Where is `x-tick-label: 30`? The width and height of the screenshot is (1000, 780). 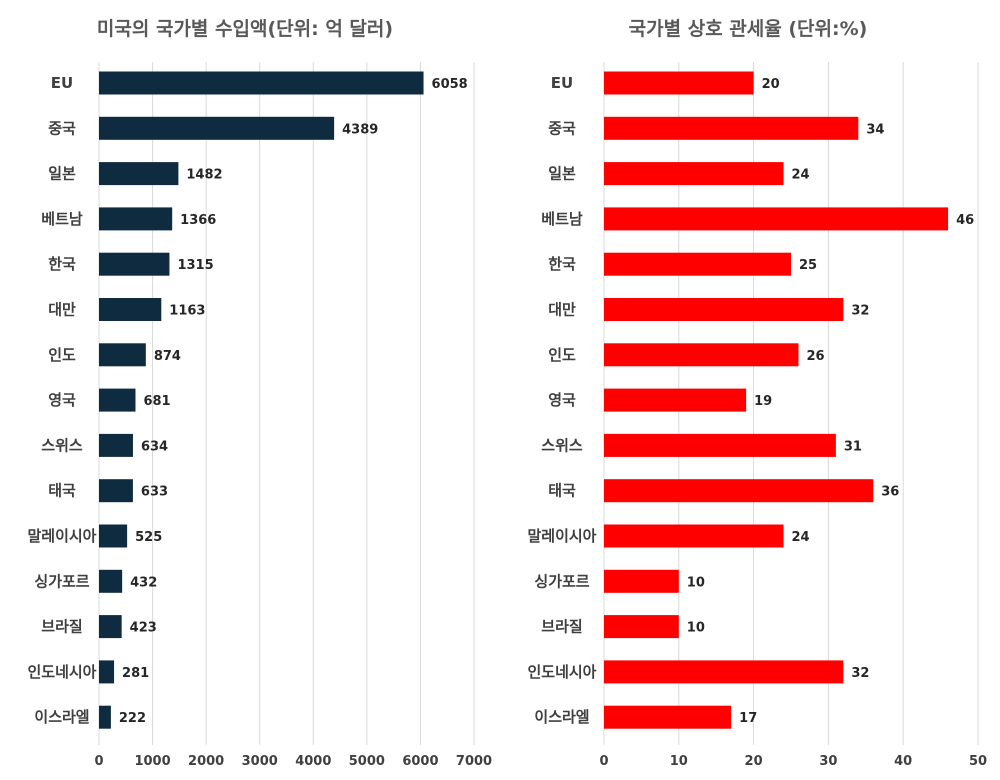 x-tick-label: 30 is located at coordinates (828, 761).